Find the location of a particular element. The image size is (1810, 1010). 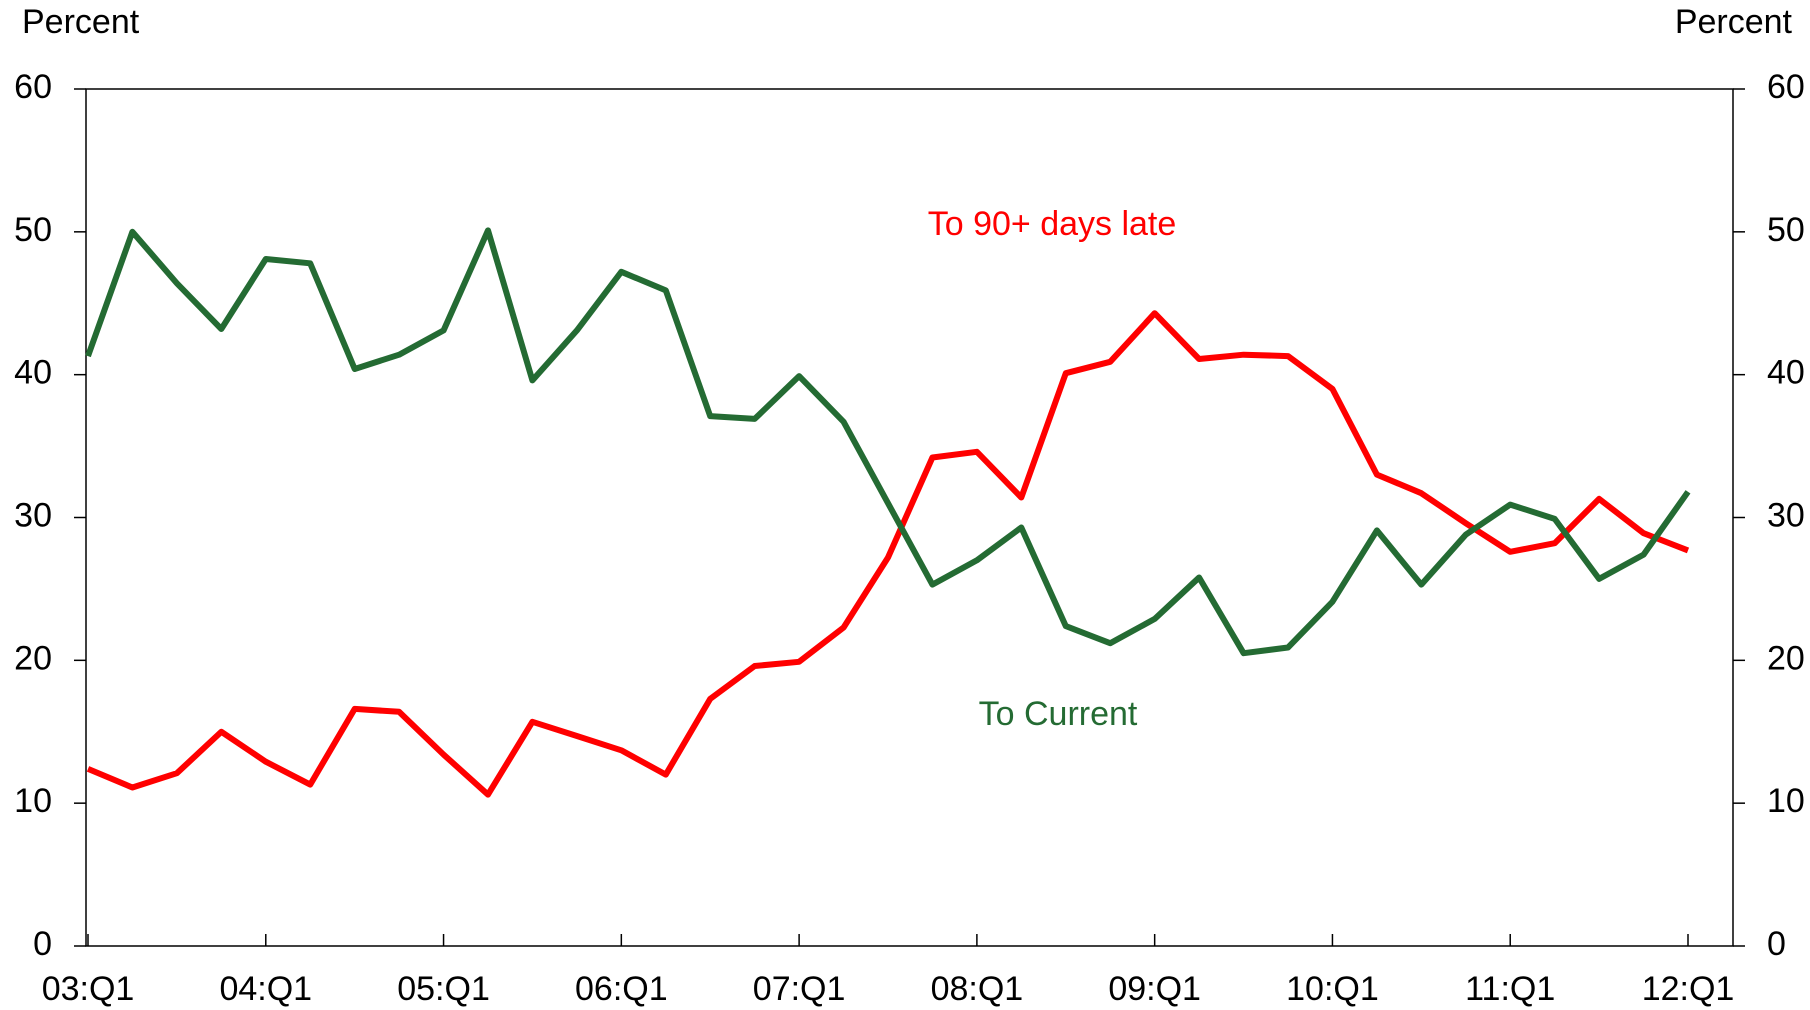

y2-tick-label: 50 is located at coordinates (1786, 230).